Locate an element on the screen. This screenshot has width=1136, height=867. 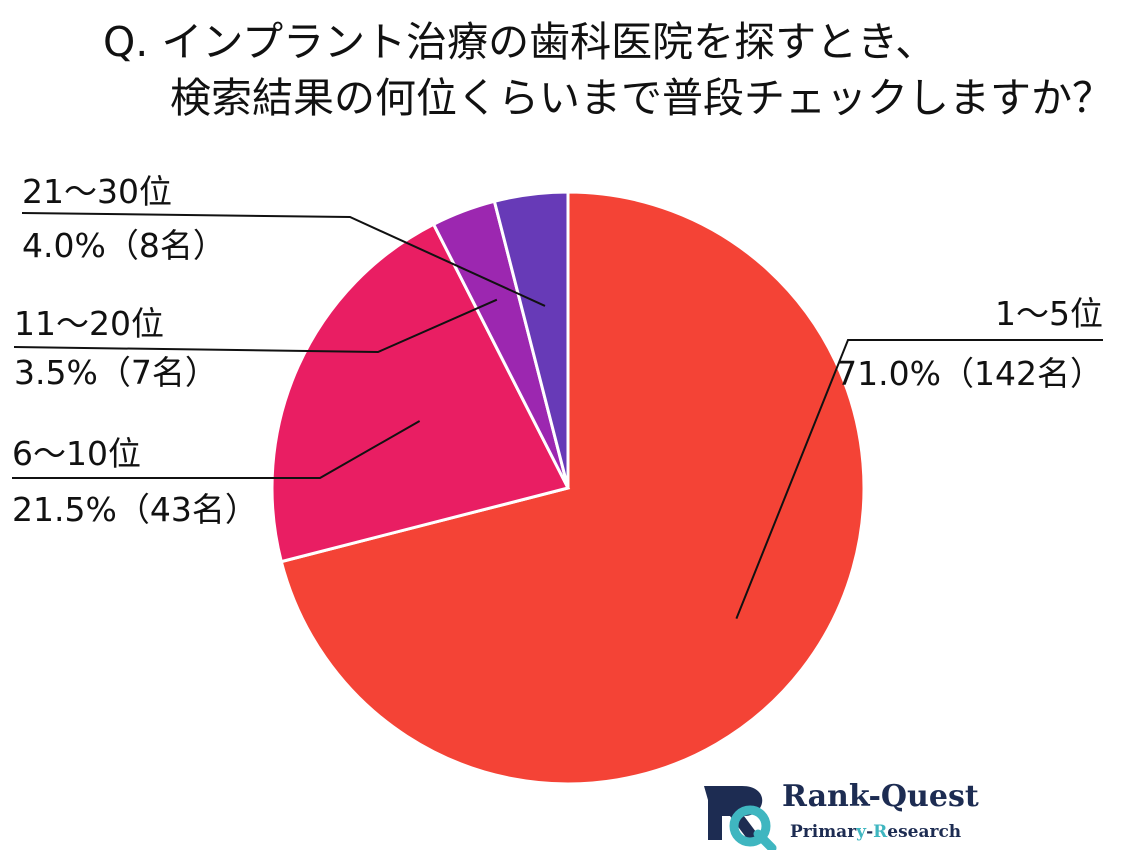
logo-name-main: Rank- is located at coordinates (831, 796).